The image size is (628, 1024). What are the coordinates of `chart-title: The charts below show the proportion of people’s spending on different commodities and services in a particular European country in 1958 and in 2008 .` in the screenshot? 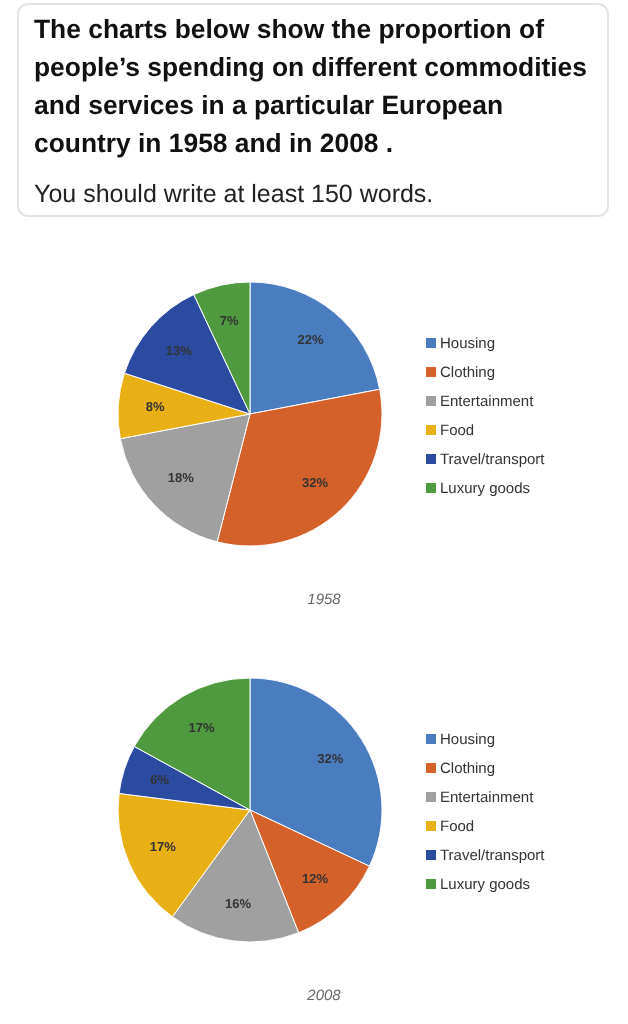 It's located at (310, 86).